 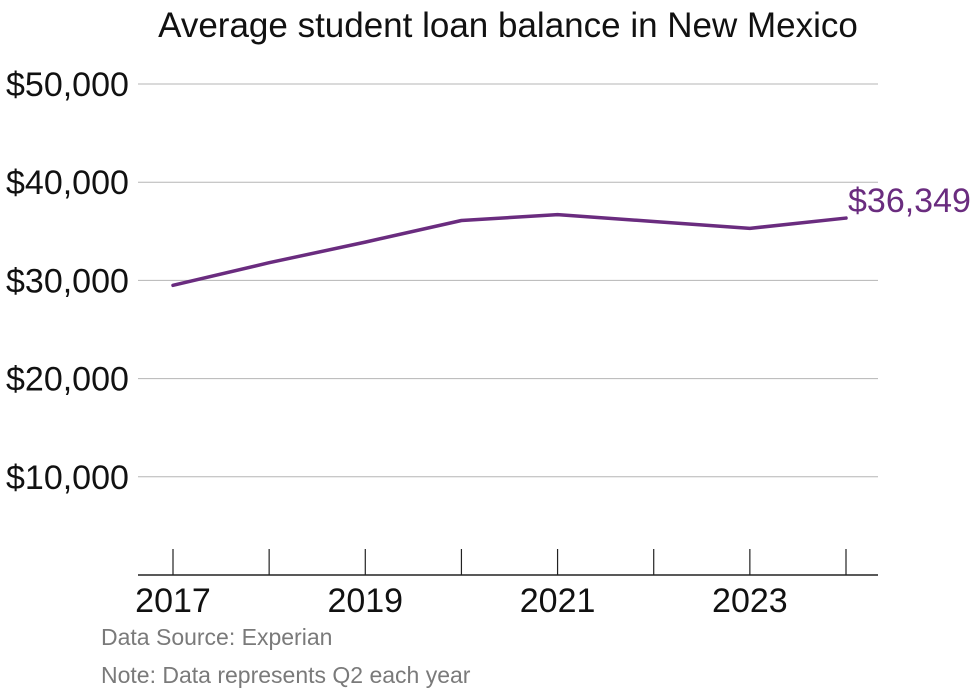 What do you see at coordinates (909, 201) in the screenshot?
I see `end-value-label: $36,349` at bounding box center [909, 201].